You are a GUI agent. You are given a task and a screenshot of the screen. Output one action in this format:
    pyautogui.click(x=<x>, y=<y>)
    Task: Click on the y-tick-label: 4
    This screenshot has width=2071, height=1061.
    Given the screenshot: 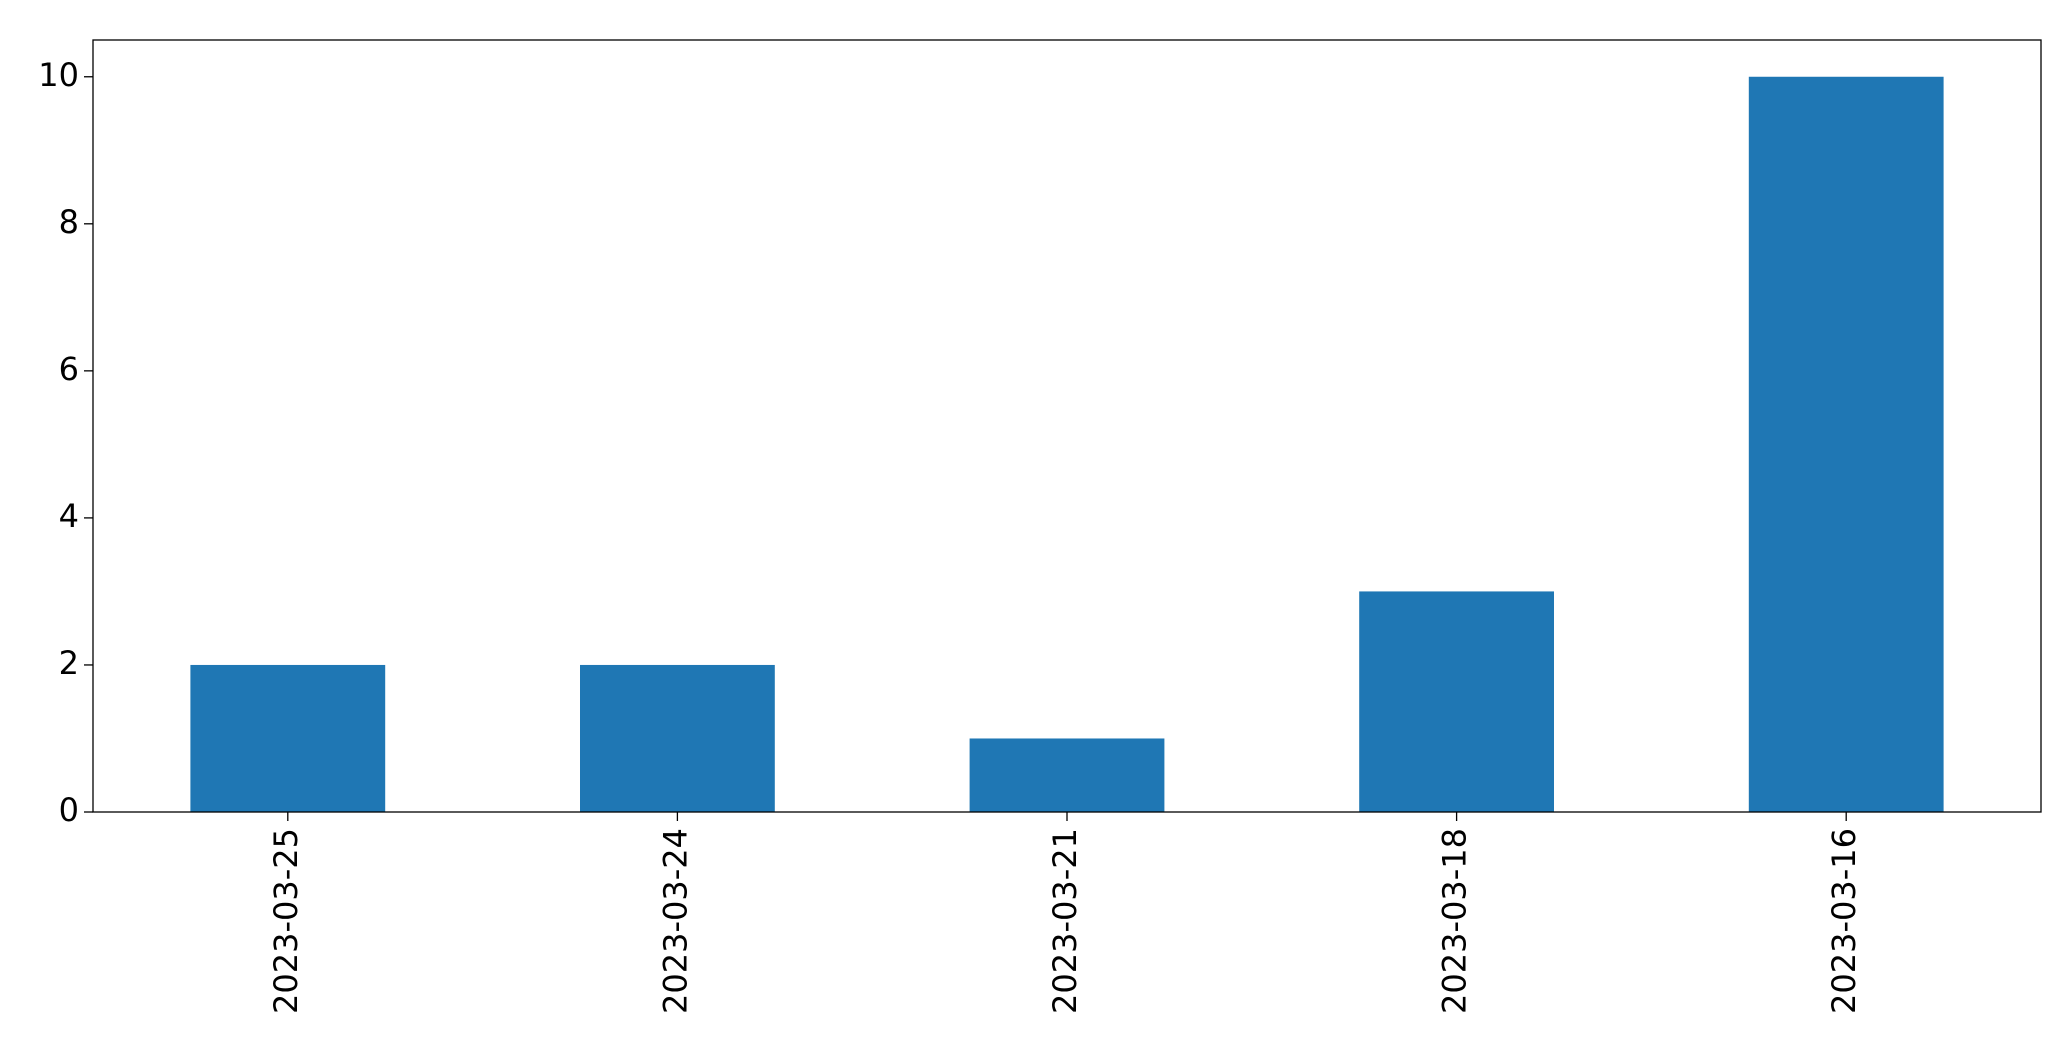 What is the action you would take?
    pyautogui.click(x=69, y=516)
    